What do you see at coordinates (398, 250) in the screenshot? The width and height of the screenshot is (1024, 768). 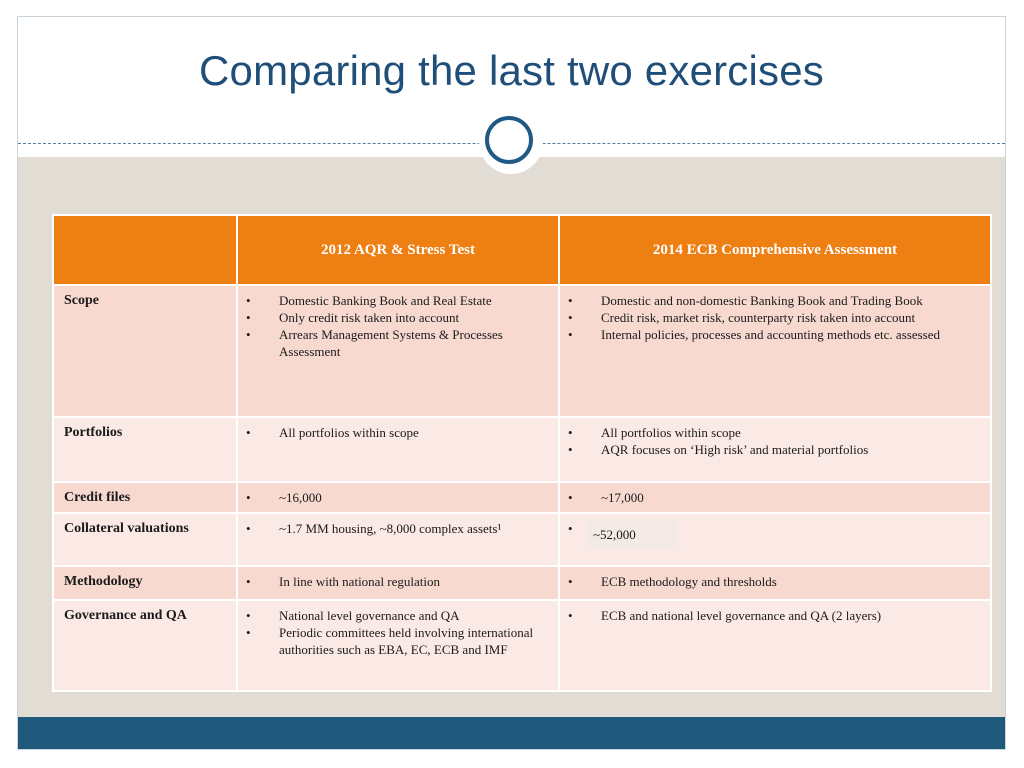 I see `header-cell-2012: 2012 AQR & Stress Test` at bounding box center [398, 250].